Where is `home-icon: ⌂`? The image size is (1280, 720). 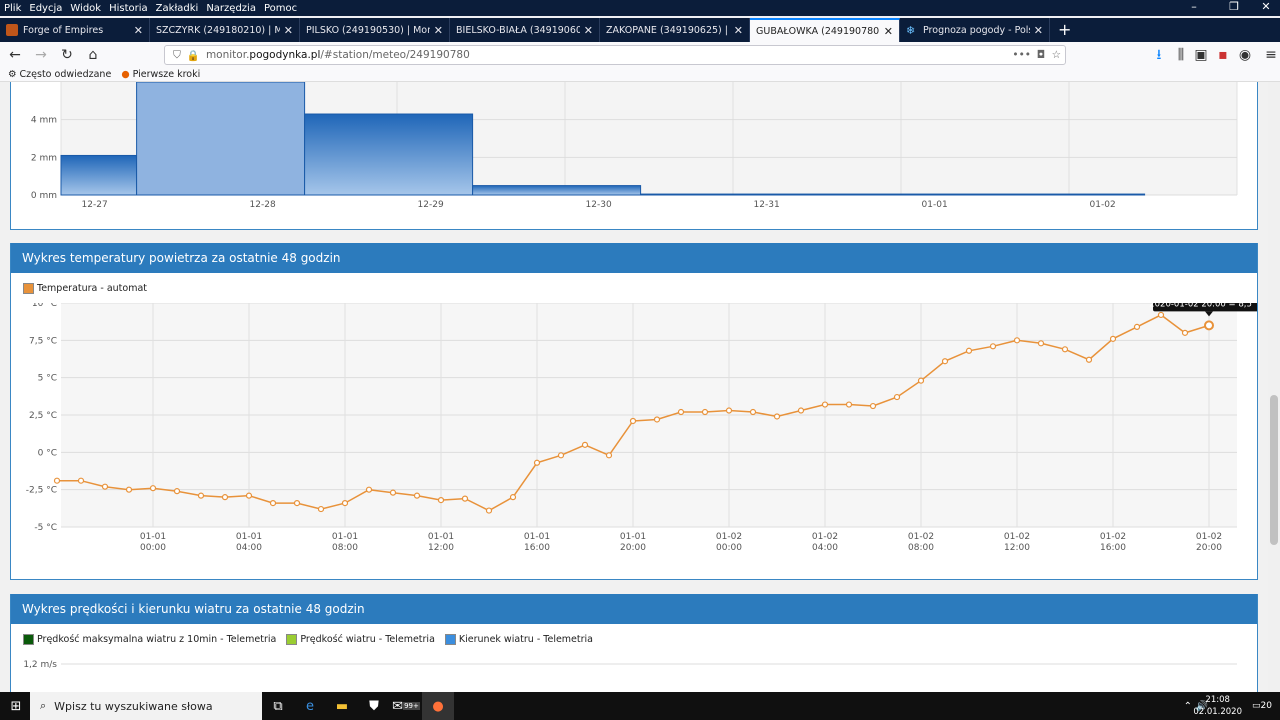
home-icon: ⌂ is located at coordinates (93, 55).